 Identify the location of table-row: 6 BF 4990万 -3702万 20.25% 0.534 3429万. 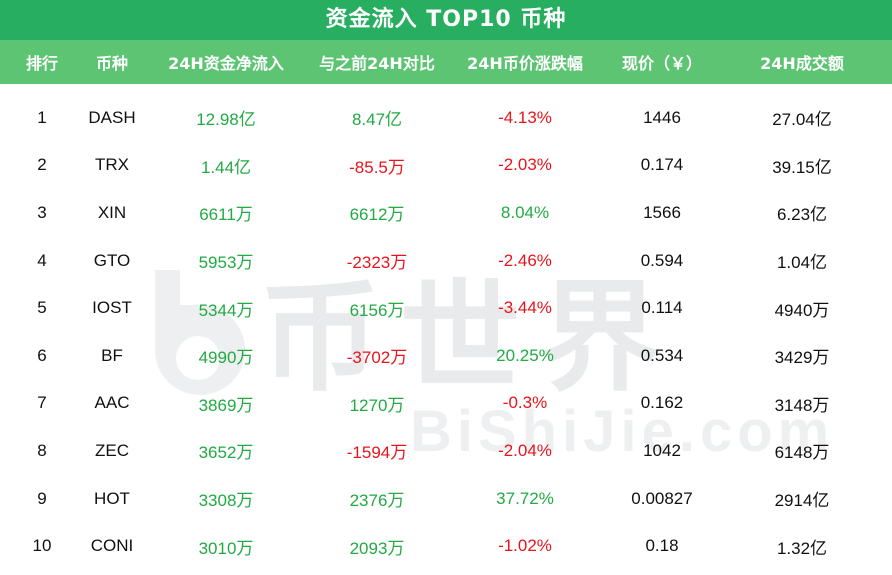
(446, 356).